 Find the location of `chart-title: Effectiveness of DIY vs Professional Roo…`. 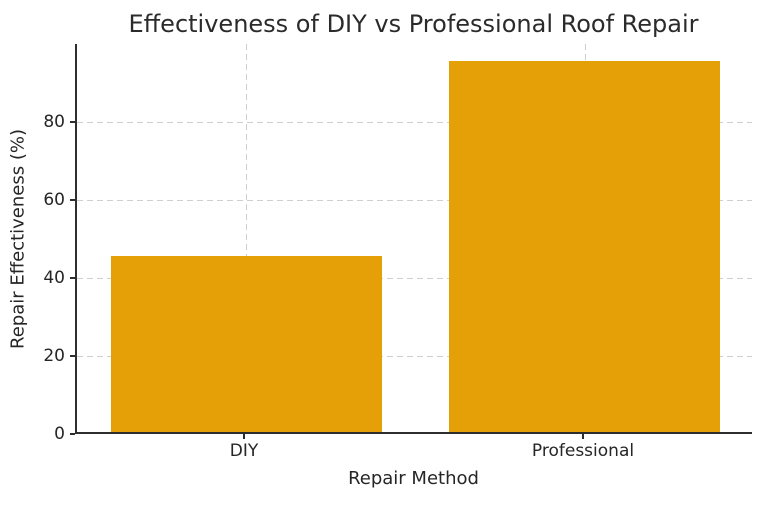

chart-title: Effectiveness of DIY vs Professional Roo… is located at coordinates (413, 24).